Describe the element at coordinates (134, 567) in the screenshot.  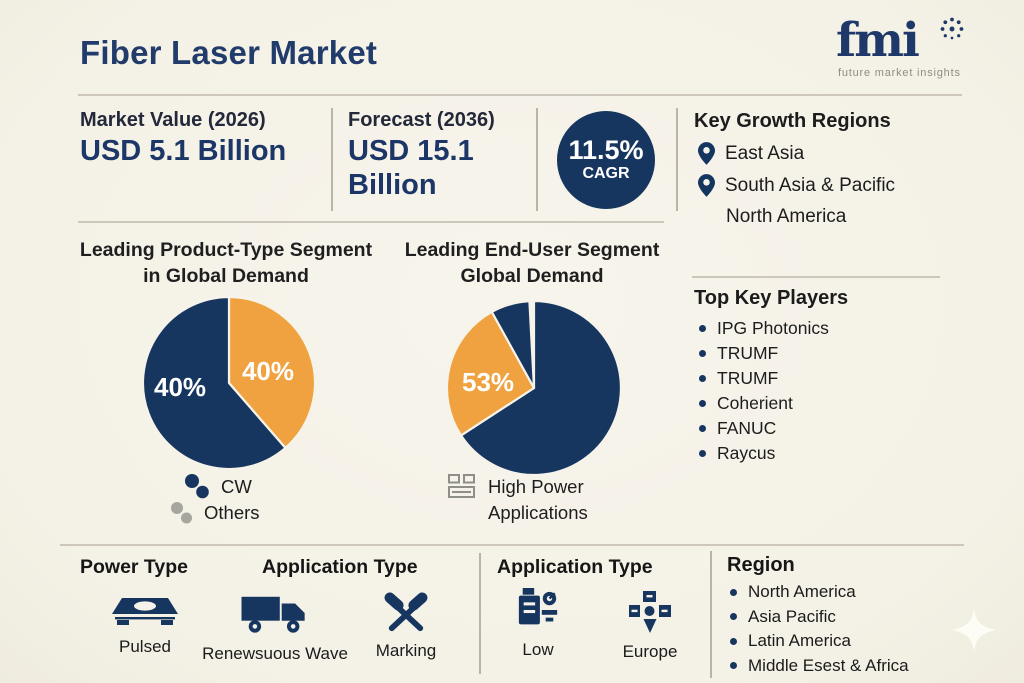
I see `power-type-title: Power Type` at that location.